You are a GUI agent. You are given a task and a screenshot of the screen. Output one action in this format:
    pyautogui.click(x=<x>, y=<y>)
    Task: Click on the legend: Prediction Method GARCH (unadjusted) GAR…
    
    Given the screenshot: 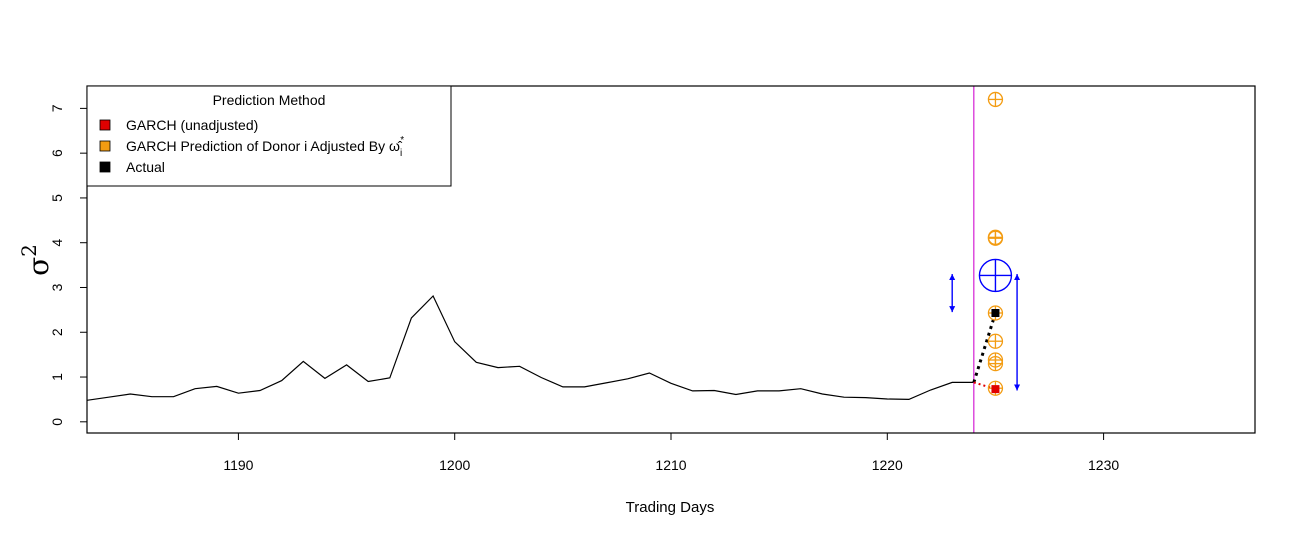 What is the action you would take?
    pyautogui.click(x=269, y=136)
    